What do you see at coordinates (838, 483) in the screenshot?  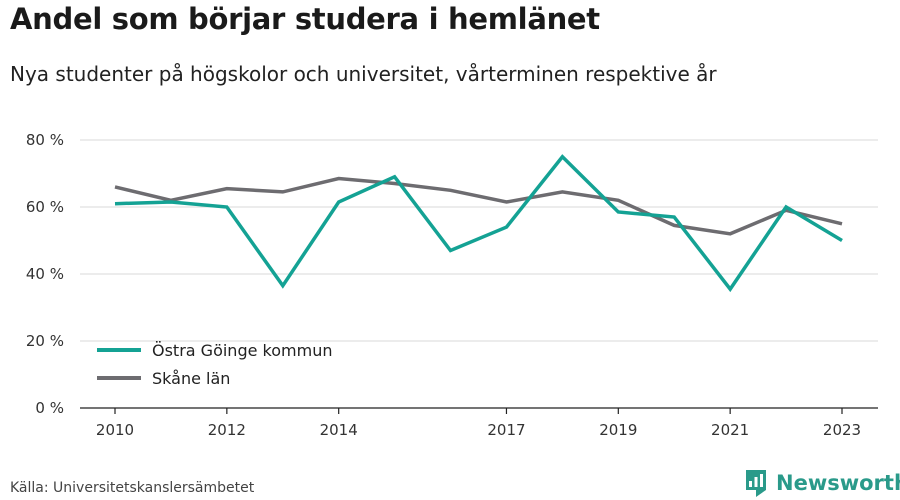 I see `brand-name: Newsworthy` at bounding box center [838, 483].